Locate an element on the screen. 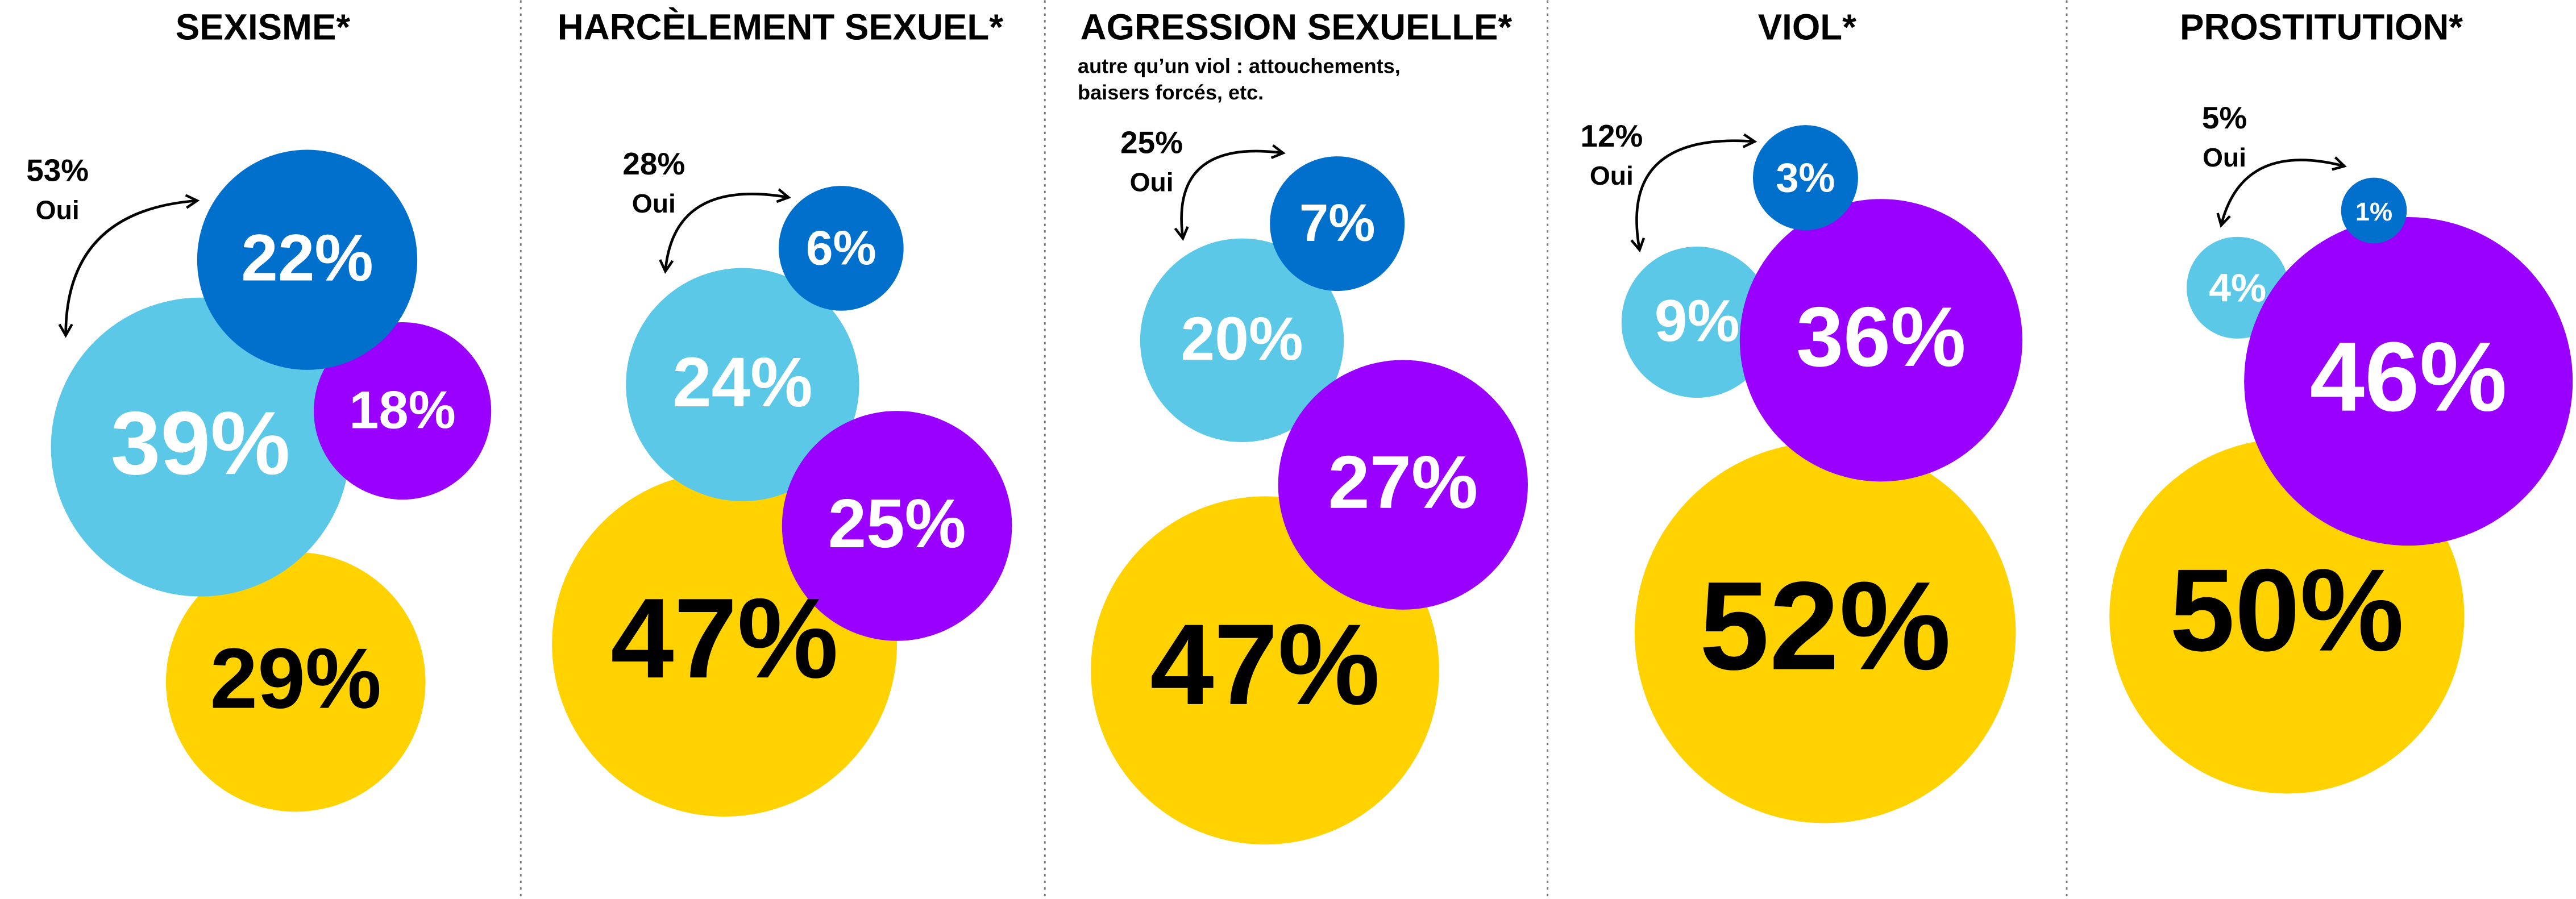 This screenshot has height=899, width=2576. bubble-label: 46% is located at coordinates (2408, 377).